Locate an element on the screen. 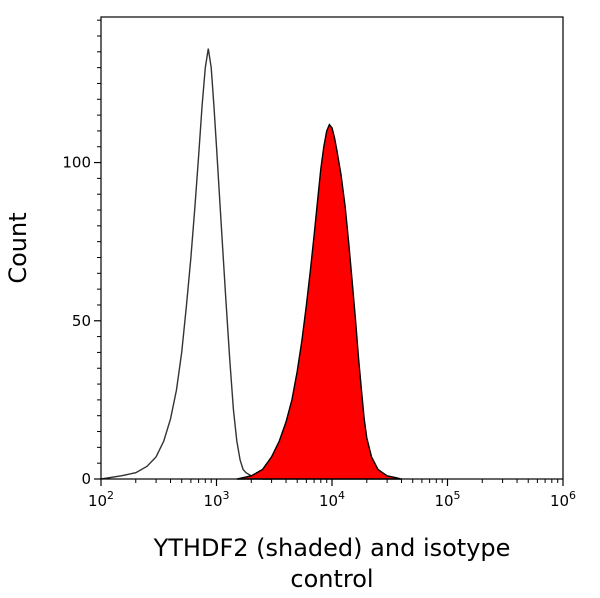 Image resolution: width=600 pixels, height=598 pixels. x-axis-title-line2: control is located at coordinates (331, 579).